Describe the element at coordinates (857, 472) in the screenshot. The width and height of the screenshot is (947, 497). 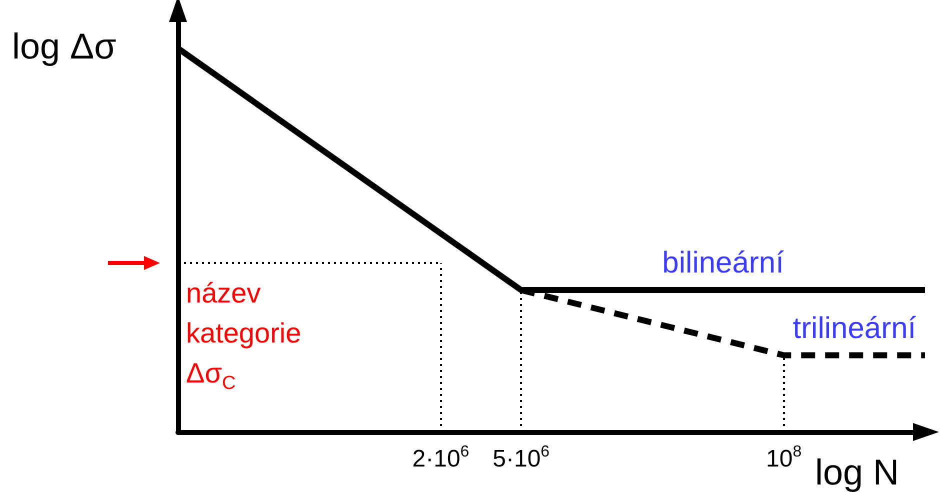
I see `x-axis-title: log N` at that location.